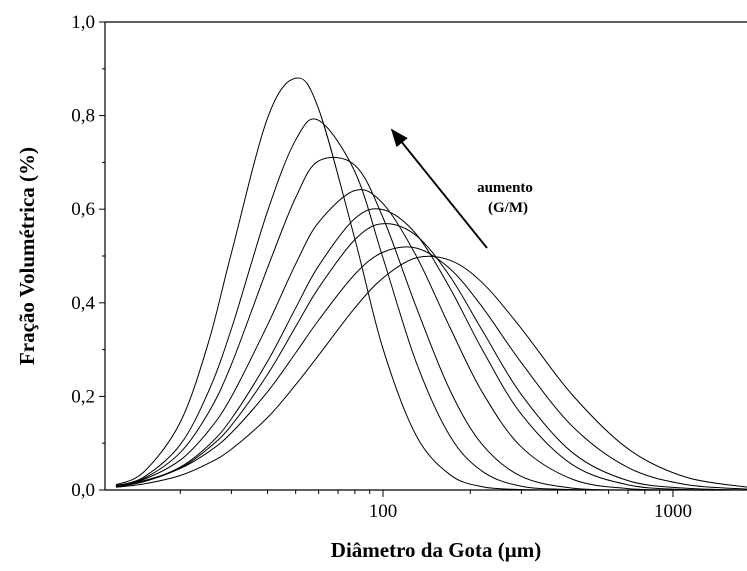  I want to click on y-tick-label: 0,4, so click(83, 303).